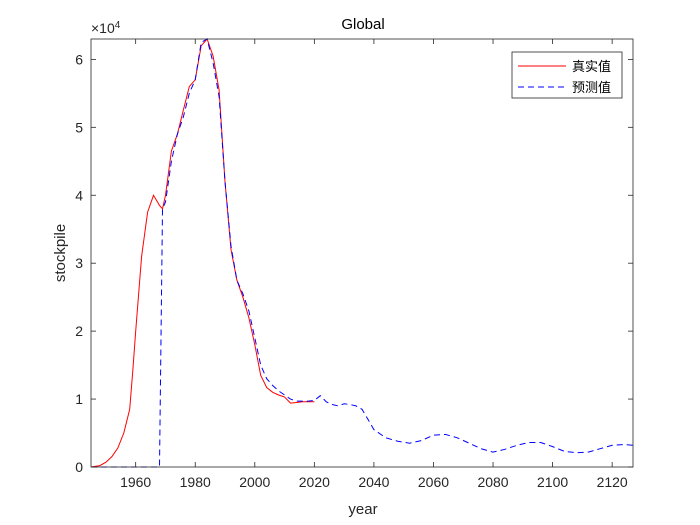 Image resolution: width=700 pixels, height=525 pixels. Describe the element at coordinates (612, 482) in the screenshot. I see `x-tick-label: 2120` at that location.